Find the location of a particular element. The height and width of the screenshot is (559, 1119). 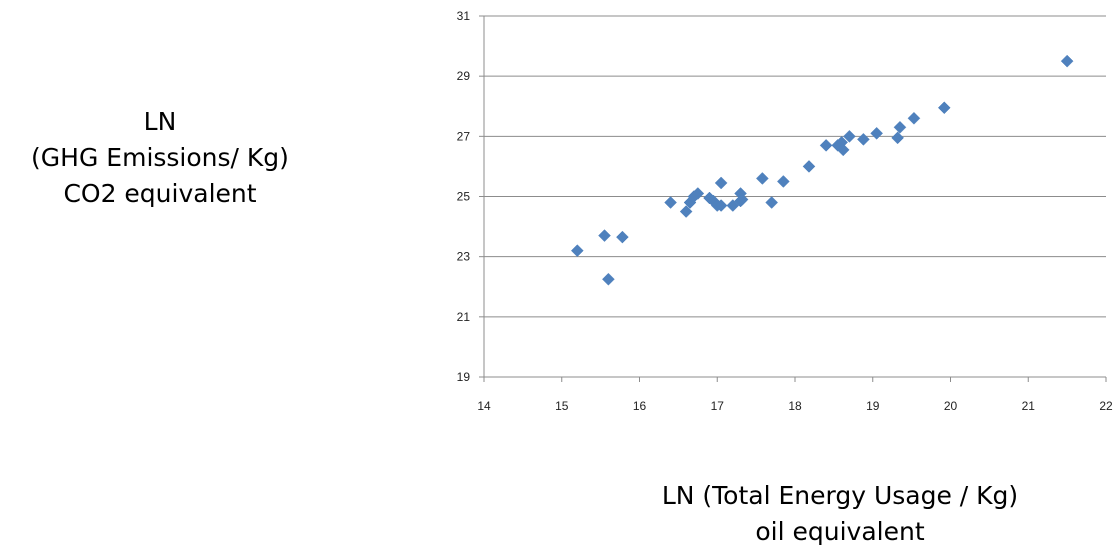

y-axis-title-line-3: CO2 equivalent is located at coordinates (160, 193).